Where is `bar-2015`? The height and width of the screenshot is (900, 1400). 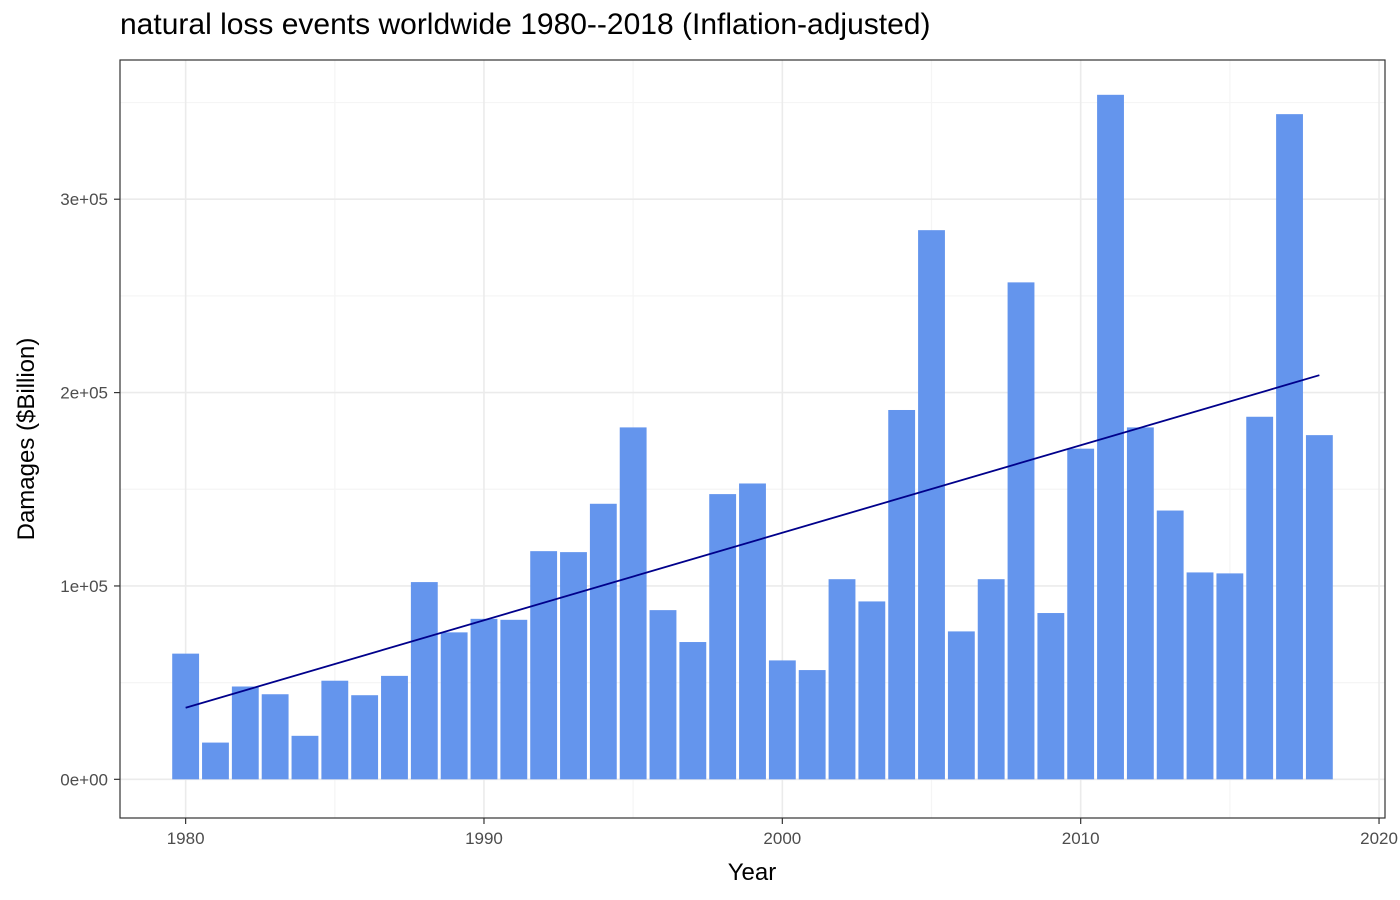 bar-2015 is located at coordinates (1230, 676).